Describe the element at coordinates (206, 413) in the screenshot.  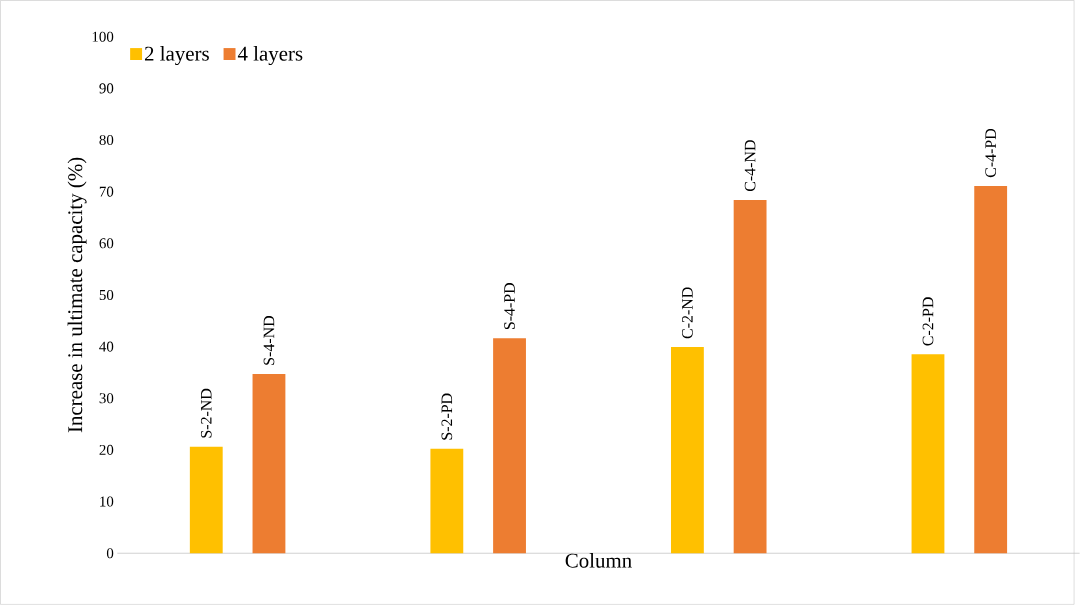
I see `annotation: S-2-ND` at that location.